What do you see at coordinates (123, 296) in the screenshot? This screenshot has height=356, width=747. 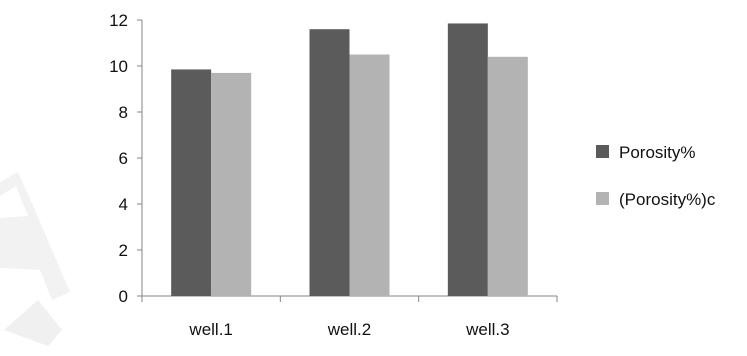 I see `y-tick-label: 0` at bounding box center [123, 296].